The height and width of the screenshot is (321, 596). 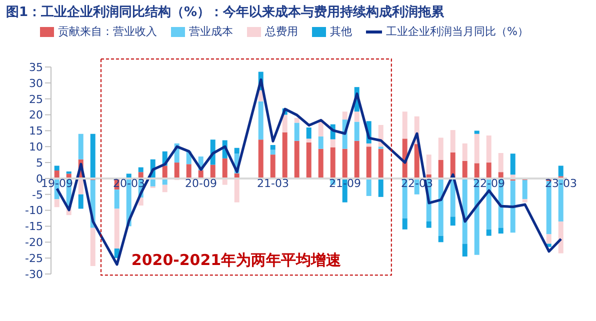 I want to click on x-tick-label: 20-09, so click(x=201, y=183).